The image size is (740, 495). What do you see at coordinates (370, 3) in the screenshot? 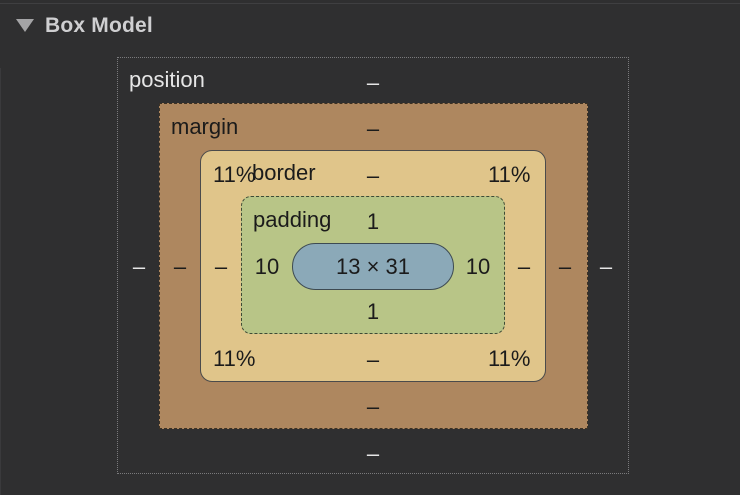
I see `panel-top-divider` at bounding box center [370, 3].